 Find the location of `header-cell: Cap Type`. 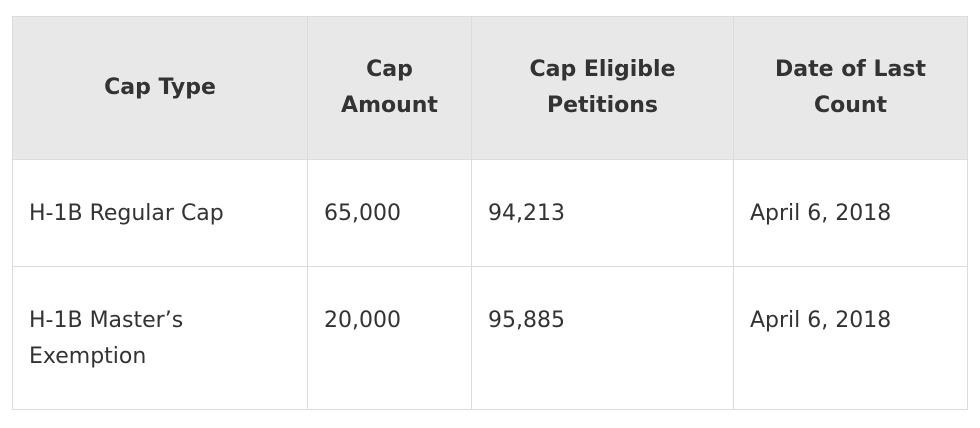

header-cell: Cap Type is located at coordinates (160, 88).